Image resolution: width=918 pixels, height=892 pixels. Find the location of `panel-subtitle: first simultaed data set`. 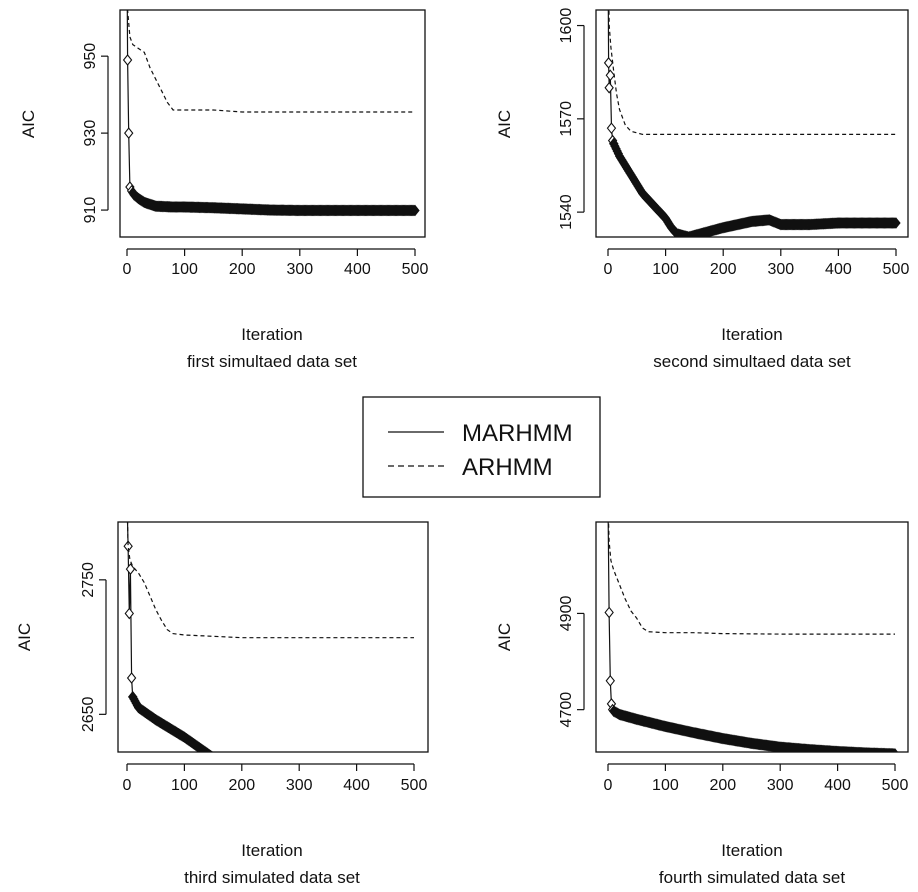

panel-subtitle: first simultaed data set is located at coordinates (272, 361).